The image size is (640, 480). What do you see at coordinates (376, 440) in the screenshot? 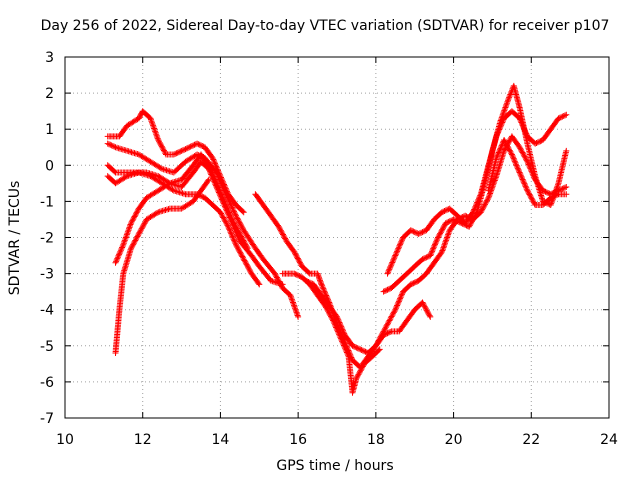
I see `x-tick-label: 18` at bounding box center [376, 440].